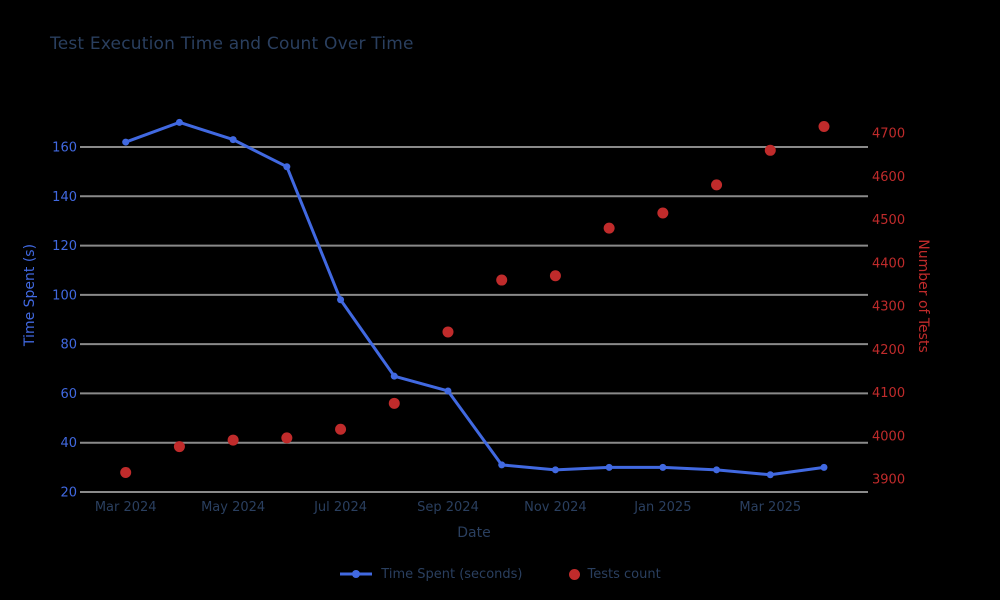  What do you see at coordinates (64, 197) in the screenshot?
I see `left-axis-tick-label: 140` at bounding box center [64, 197].